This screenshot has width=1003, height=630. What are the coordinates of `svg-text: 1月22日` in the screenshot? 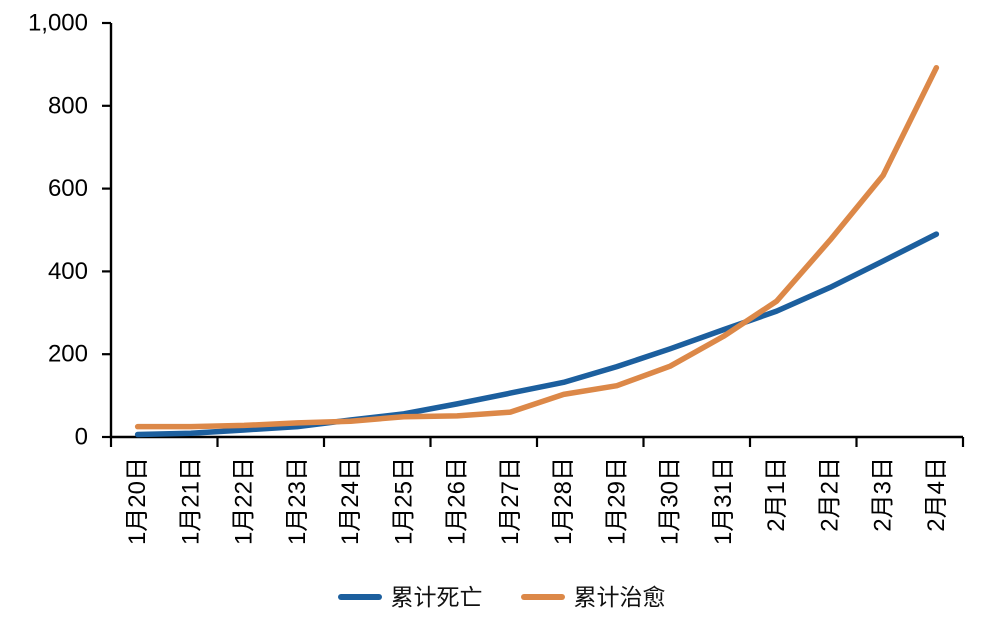 It's located at (244, 501).